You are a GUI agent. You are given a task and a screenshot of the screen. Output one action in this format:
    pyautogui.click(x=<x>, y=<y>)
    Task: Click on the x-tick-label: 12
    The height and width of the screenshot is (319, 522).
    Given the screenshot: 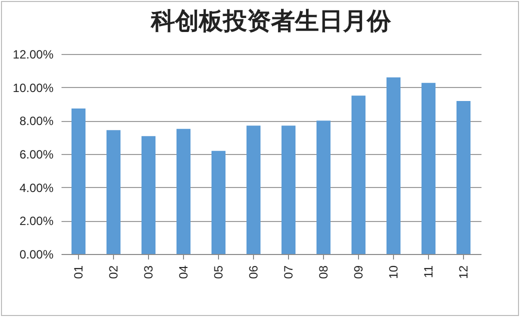 What is the action you would take?
    pyautogui.click(x=463, y=272)
    